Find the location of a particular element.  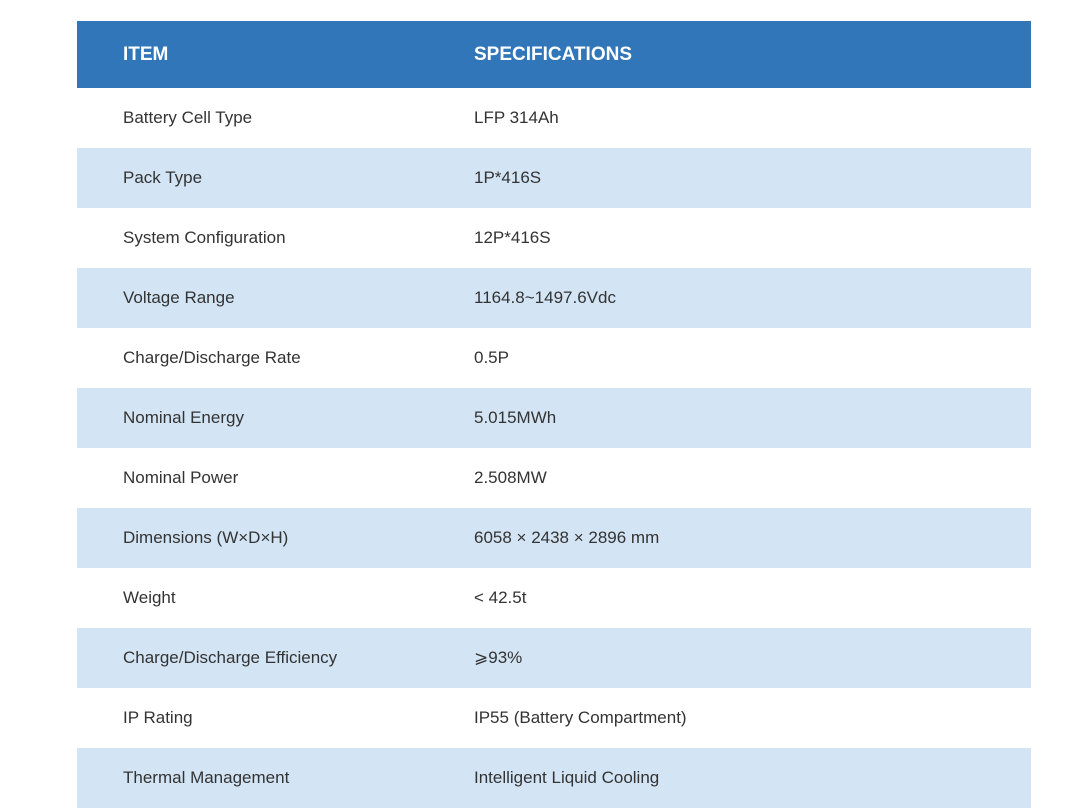

header-specifications: SPECIFICATIONS is located at coordinates (553, 54).